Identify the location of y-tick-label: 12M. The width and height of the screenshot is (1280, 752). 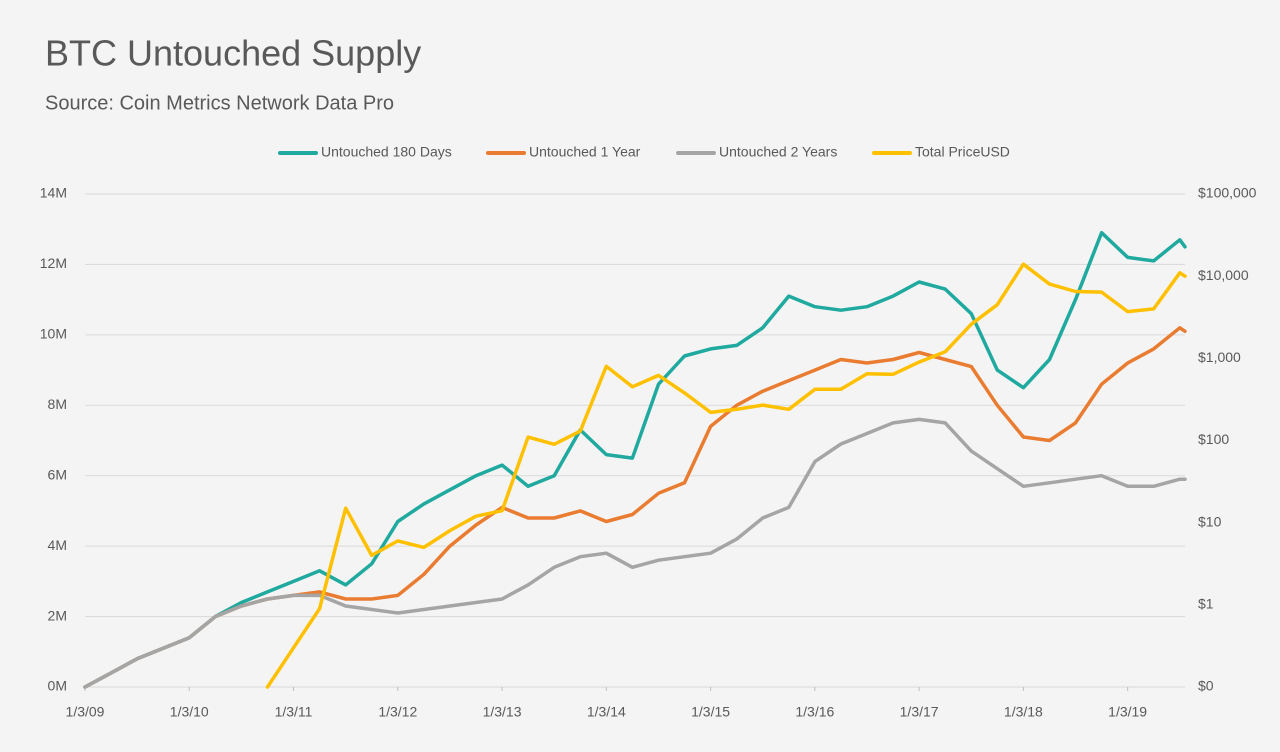
(53, 263).